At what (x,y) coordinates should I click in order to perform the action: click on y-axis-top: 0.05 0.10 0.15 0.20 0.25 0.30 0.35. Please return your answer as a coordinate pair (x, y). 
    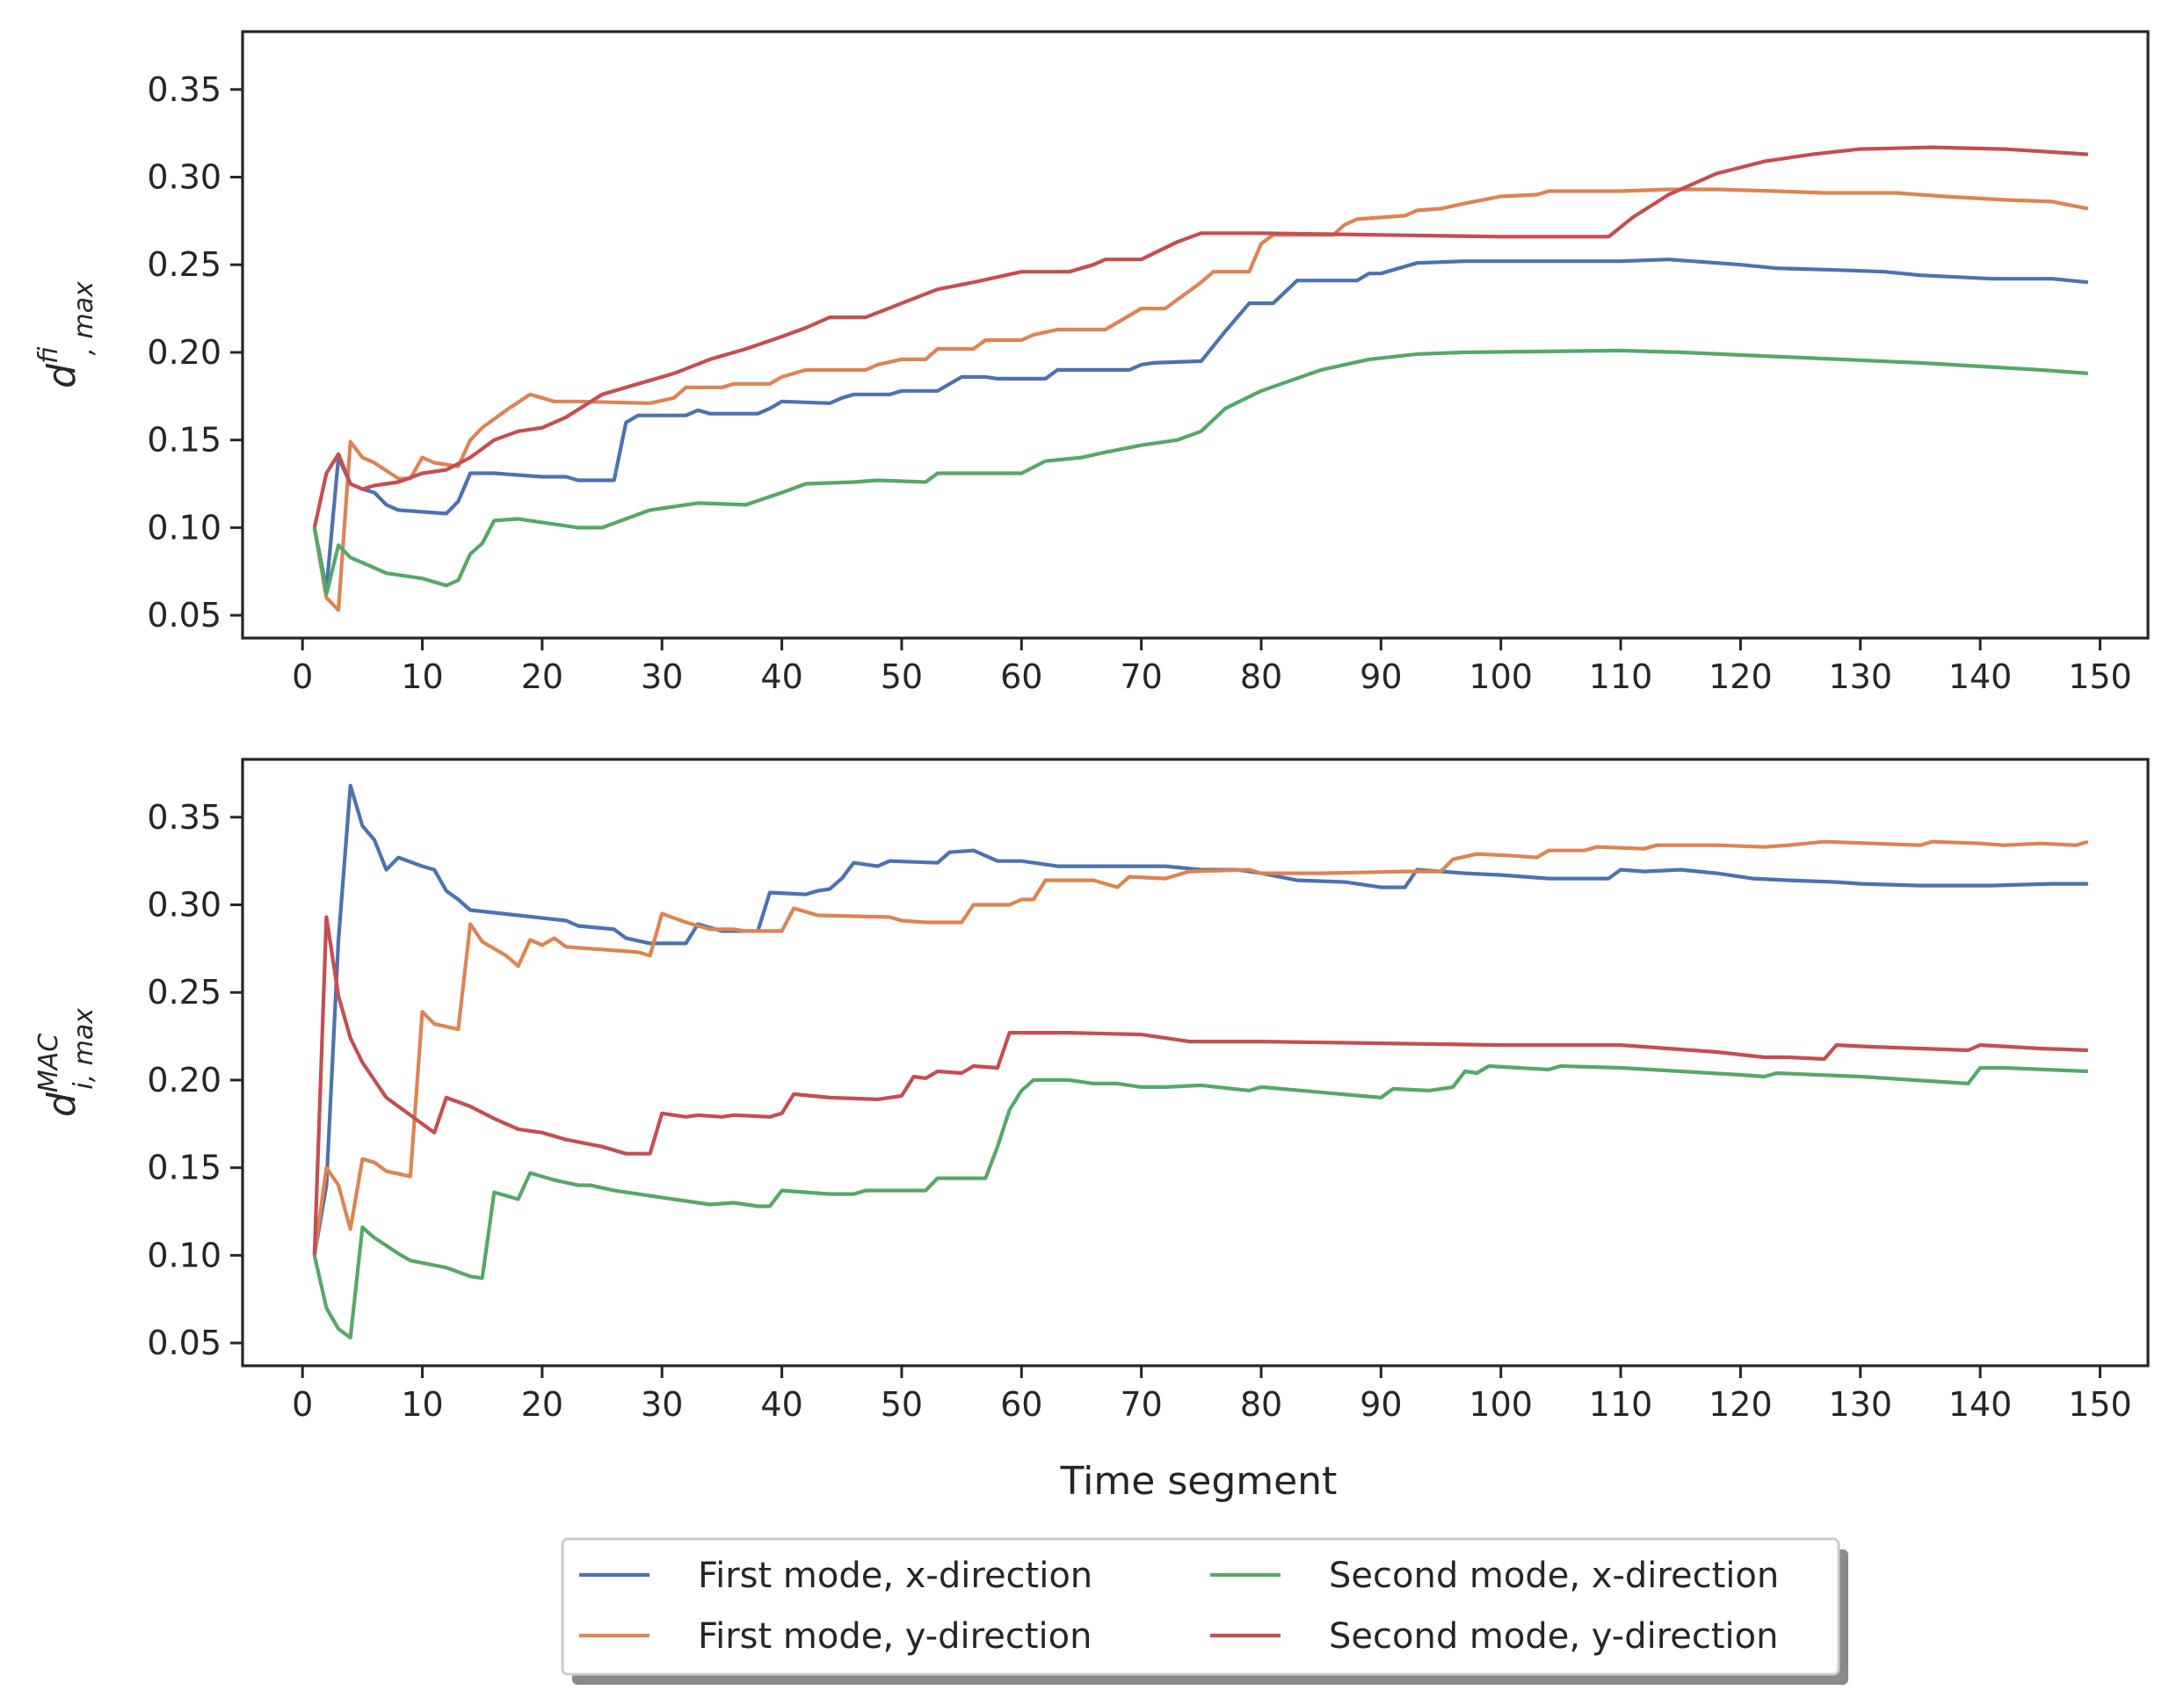
    Looking at the image, I should click on (195, 352).